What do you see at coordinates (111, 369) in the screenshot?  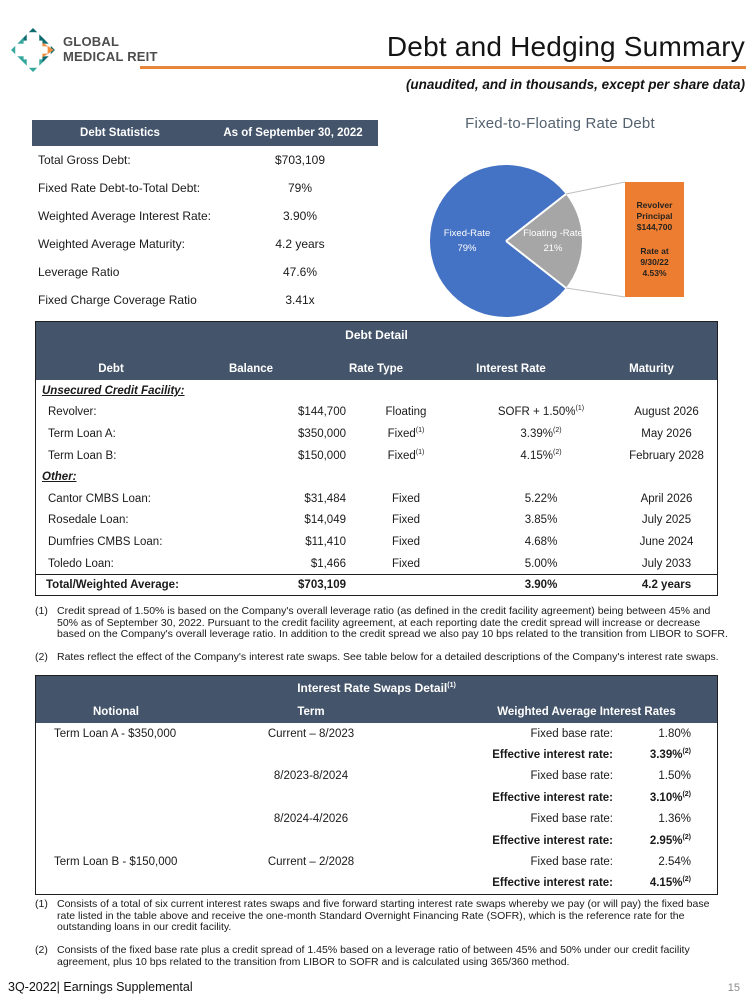 I see `column-header: Debt` at bounding box center [111, 369].